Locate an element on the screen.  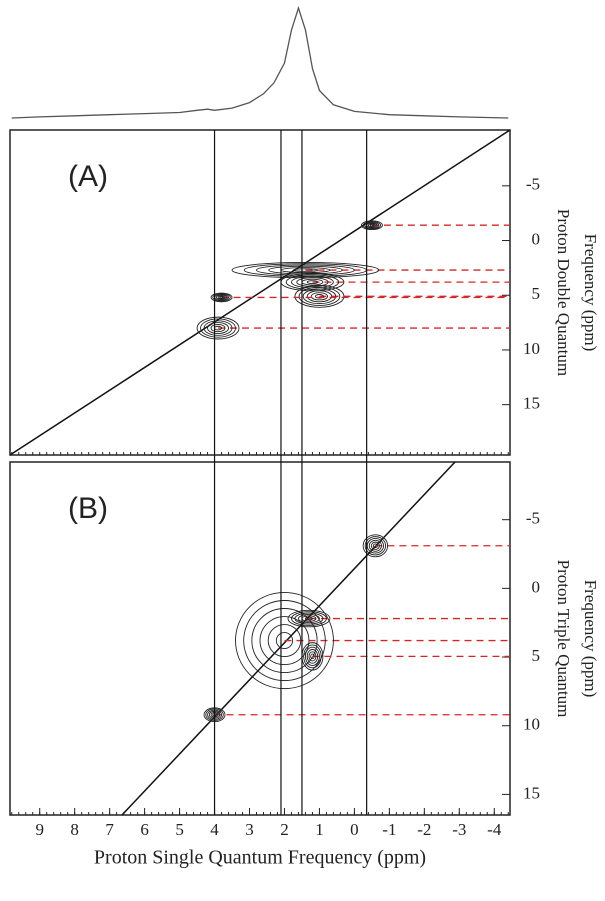
x-tick-label: -3 is located at coordinates (459, 829).